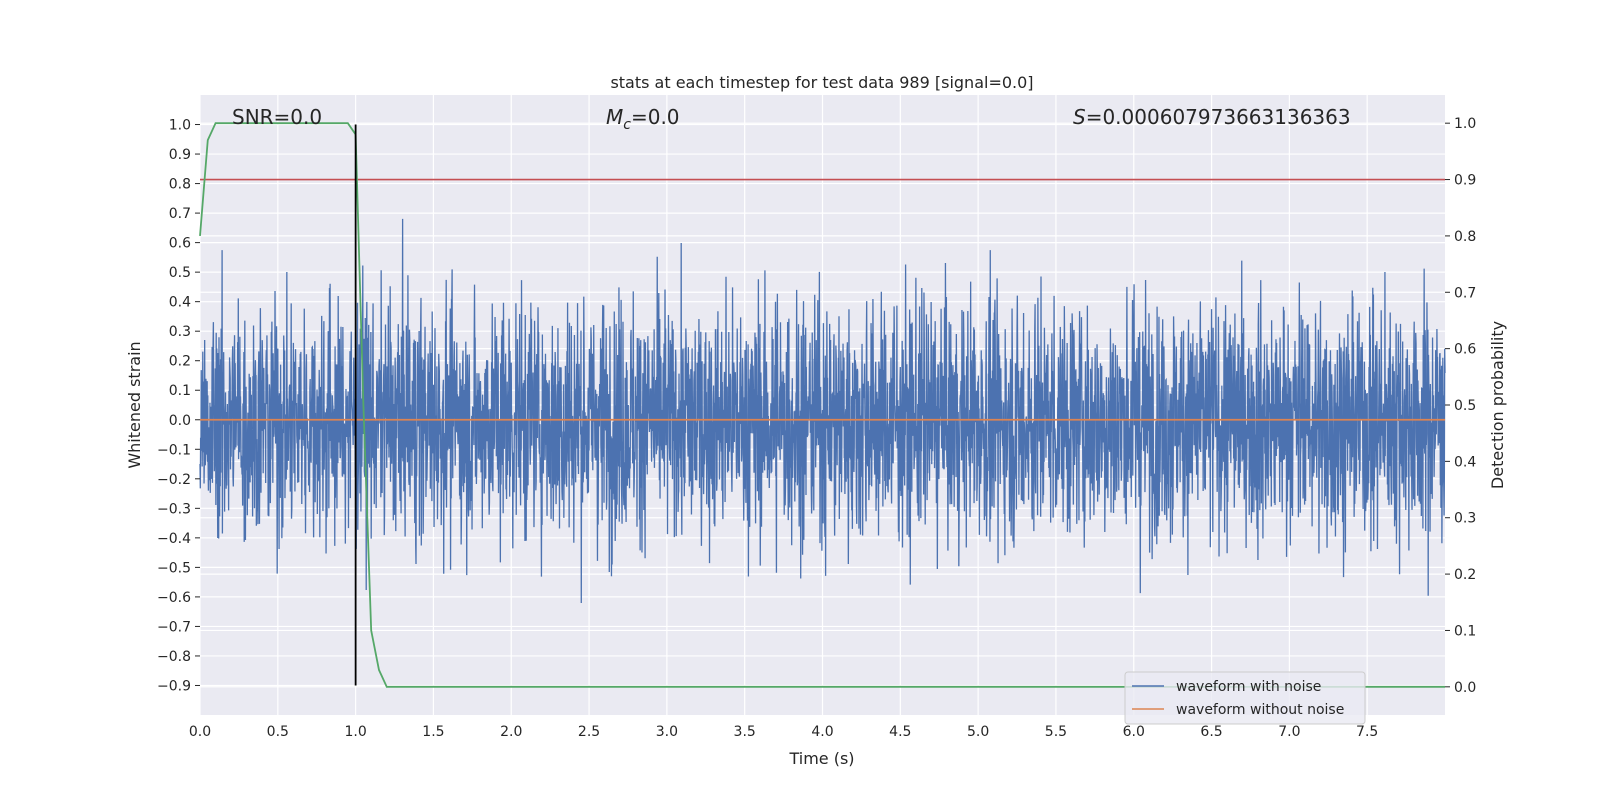 Image resolution: width=1600 pixels, height=800 pixels. Describe the element at coordinates (174, 598) in the screenshot. I see `y-left-tick-label: −0.6` at that location.